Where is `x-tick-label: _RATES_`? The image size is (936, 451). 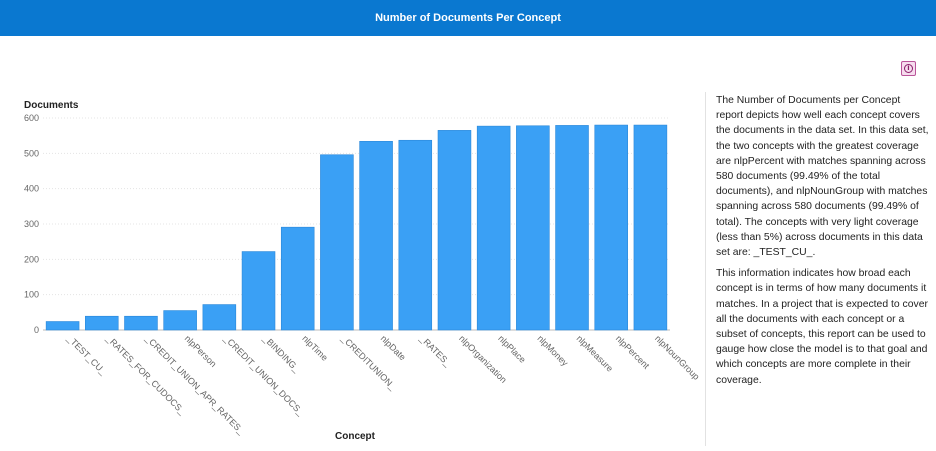
x-tick-label: _RATES_ is located at coordinates (435, 351).